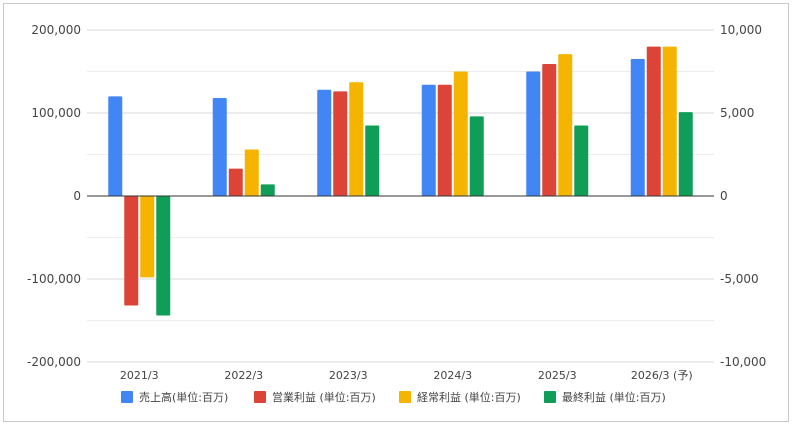 This screenshot has height=427, width=794. Describe the element at coordinates (737, 113) in the screenshot. I see `right-tick-label: 5,000` at that location.